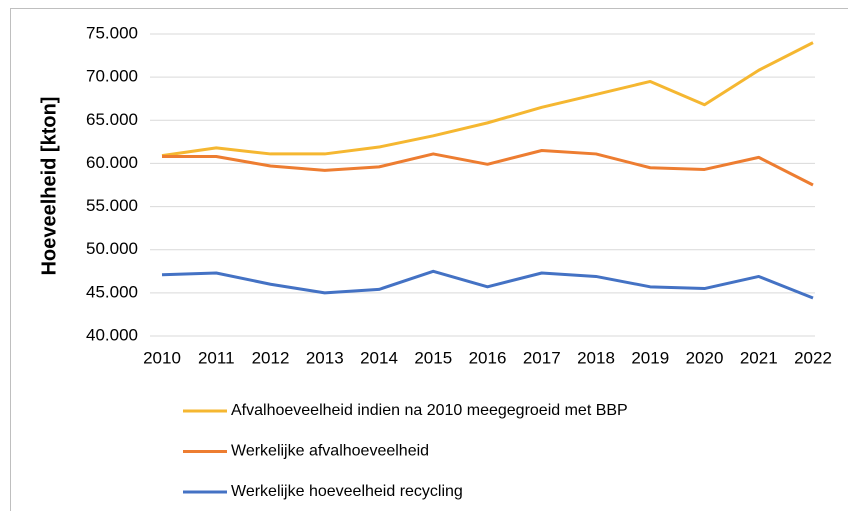  What do you see at coordinates (347, 491) in the screenshot?
I see `legend-label: Werkelijke hoeveelheid recycling` at bounding box center [347, 491].